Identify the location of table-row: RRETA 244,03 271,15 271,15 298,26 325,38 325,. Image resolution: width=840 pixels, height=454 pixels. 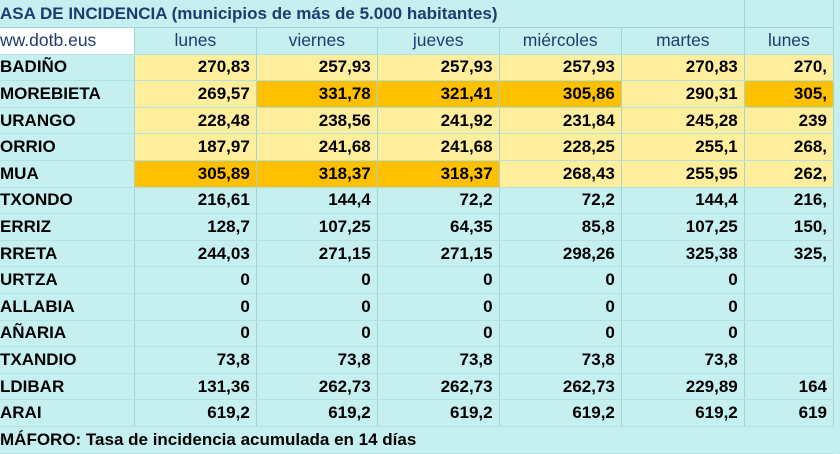
(417, 254).